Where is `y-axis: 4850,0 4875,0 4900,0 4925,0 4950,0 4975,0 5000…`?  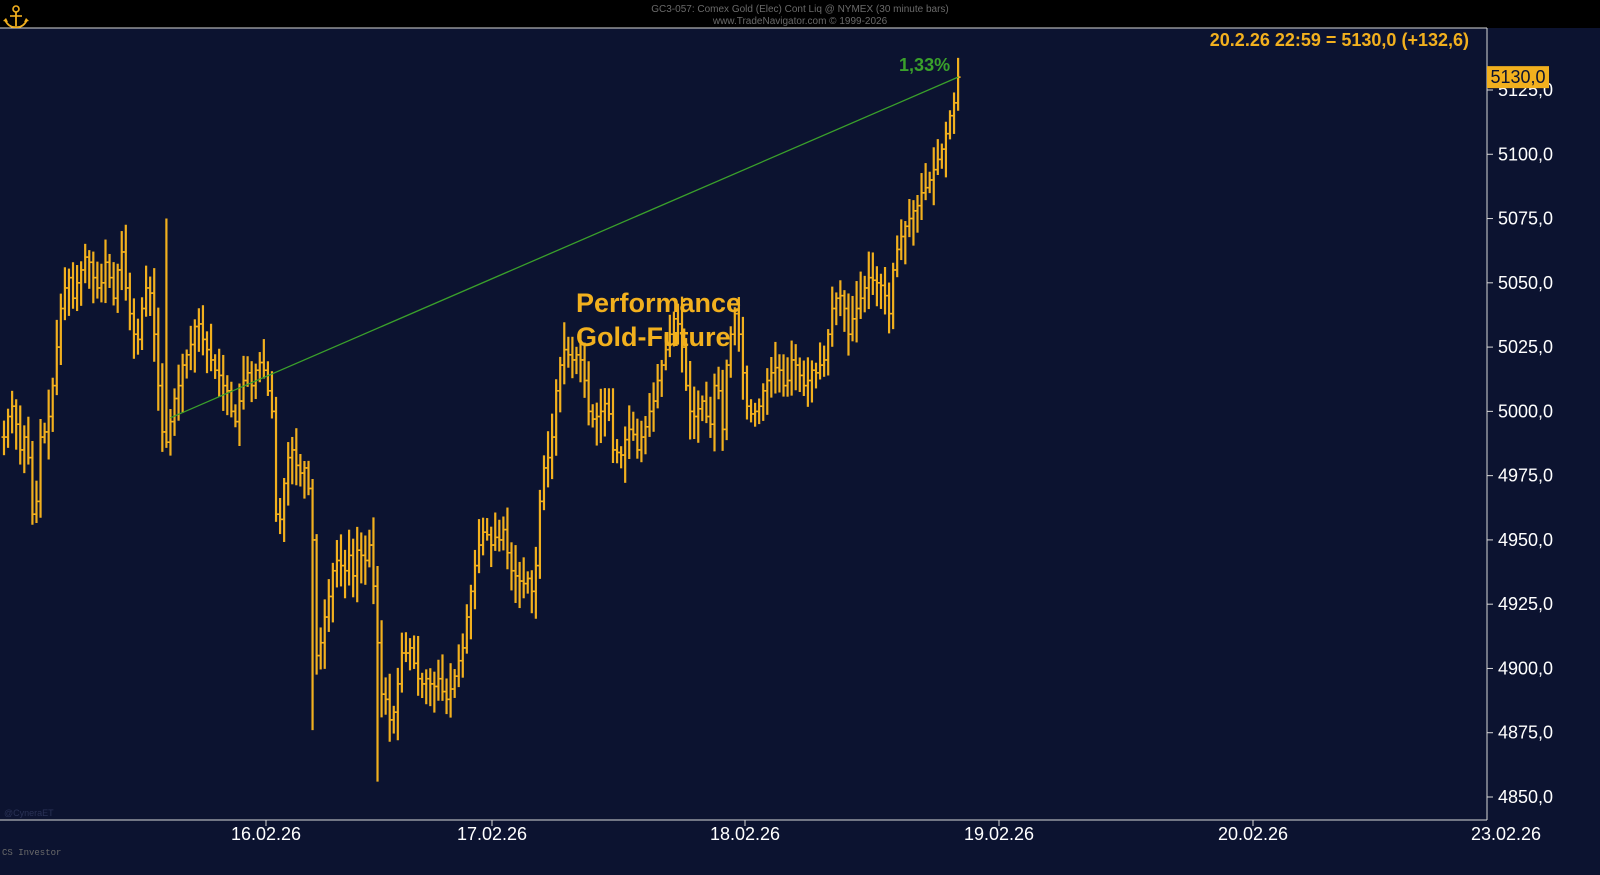 y-axis: 4850,0 4875,0 4900,0 4925,0 4950,0 4975,0 5000… is located at coordinates (1520, 436).